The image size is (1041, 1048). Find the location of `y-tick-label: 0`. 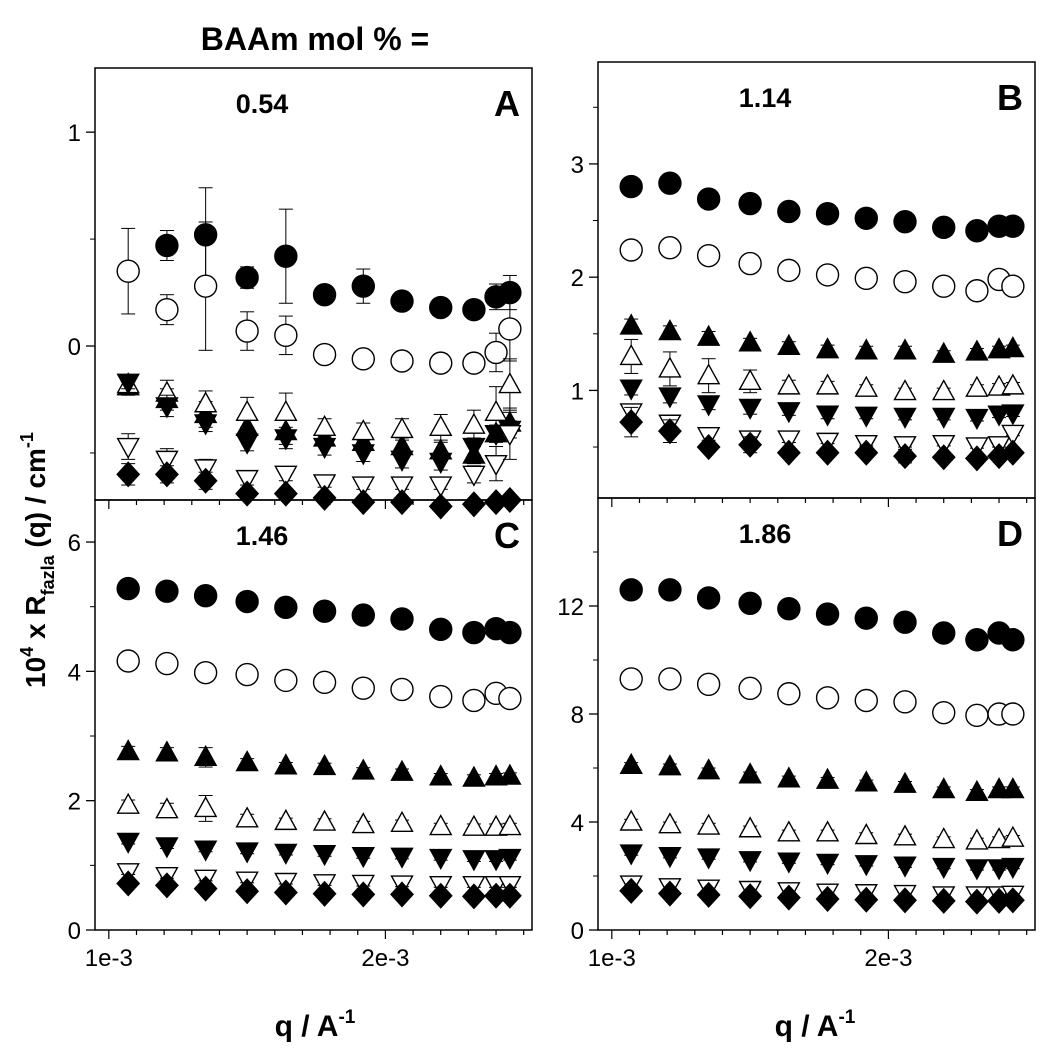

y-tick-label: 0 is located at coordinates (74, 931).